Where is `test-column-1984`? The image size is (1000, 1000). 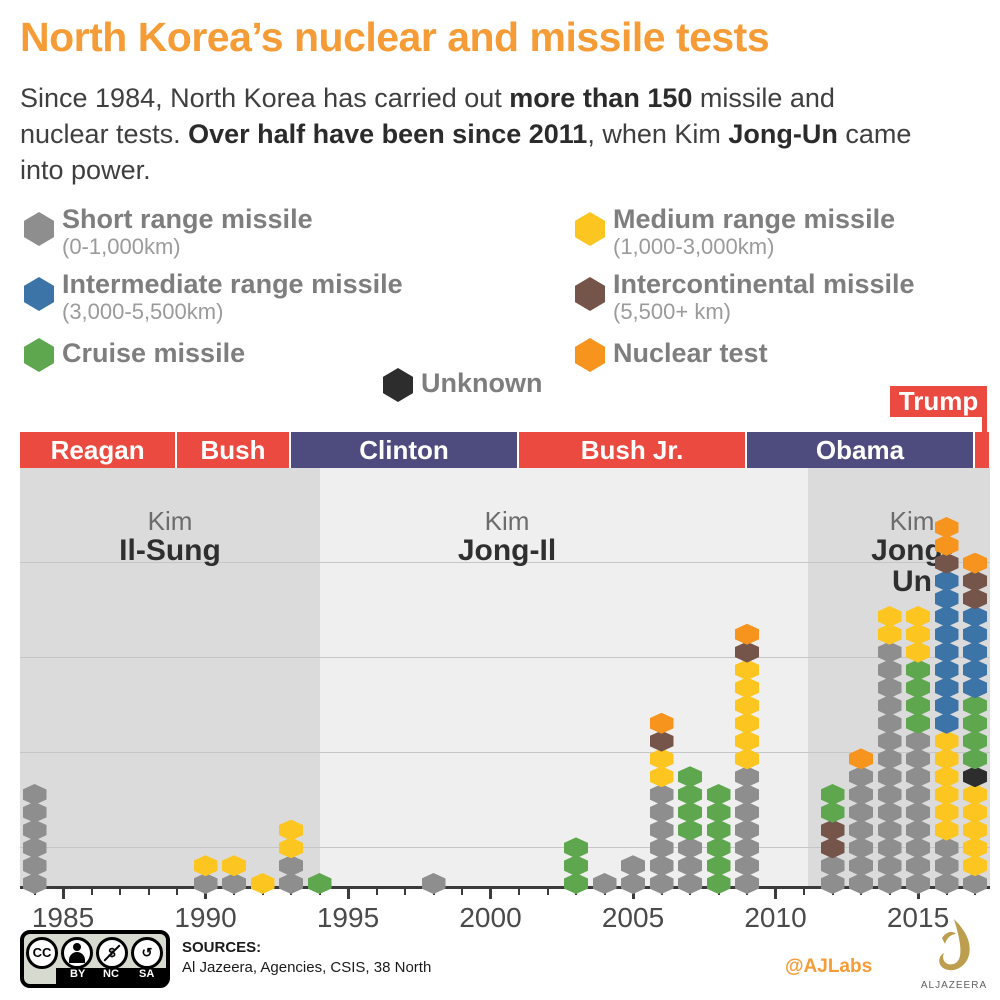
test-column-1984 is located at coordinates (34, 839).